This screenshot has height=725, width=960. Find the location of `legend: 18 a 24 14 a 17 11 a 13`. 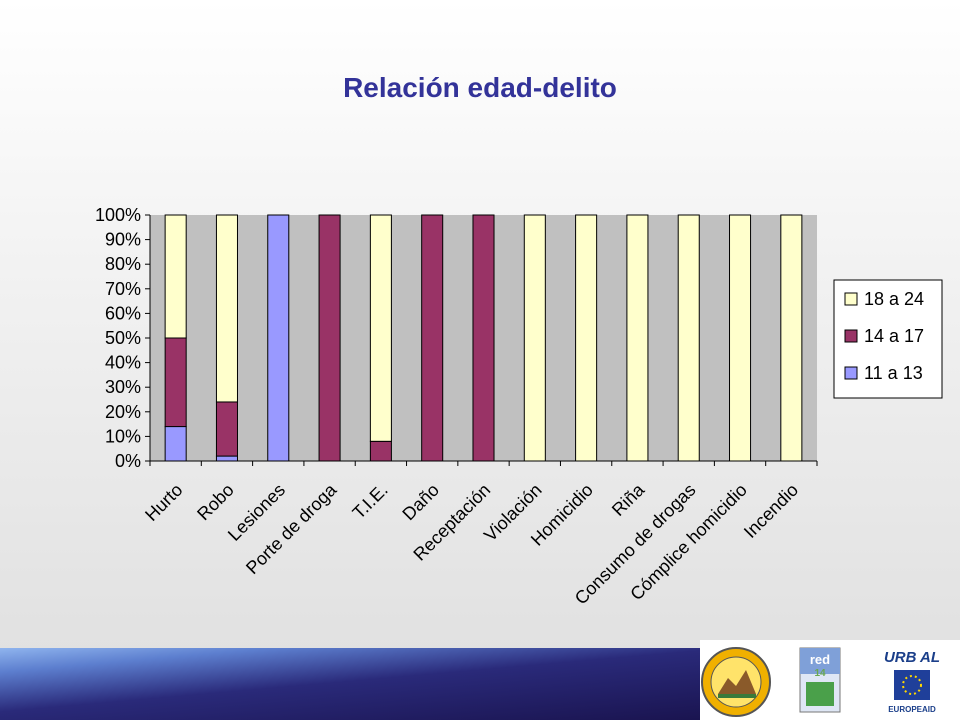

legend: 18 a 24 14 a 17 11 a 13 is located at coordinates (888, 339).